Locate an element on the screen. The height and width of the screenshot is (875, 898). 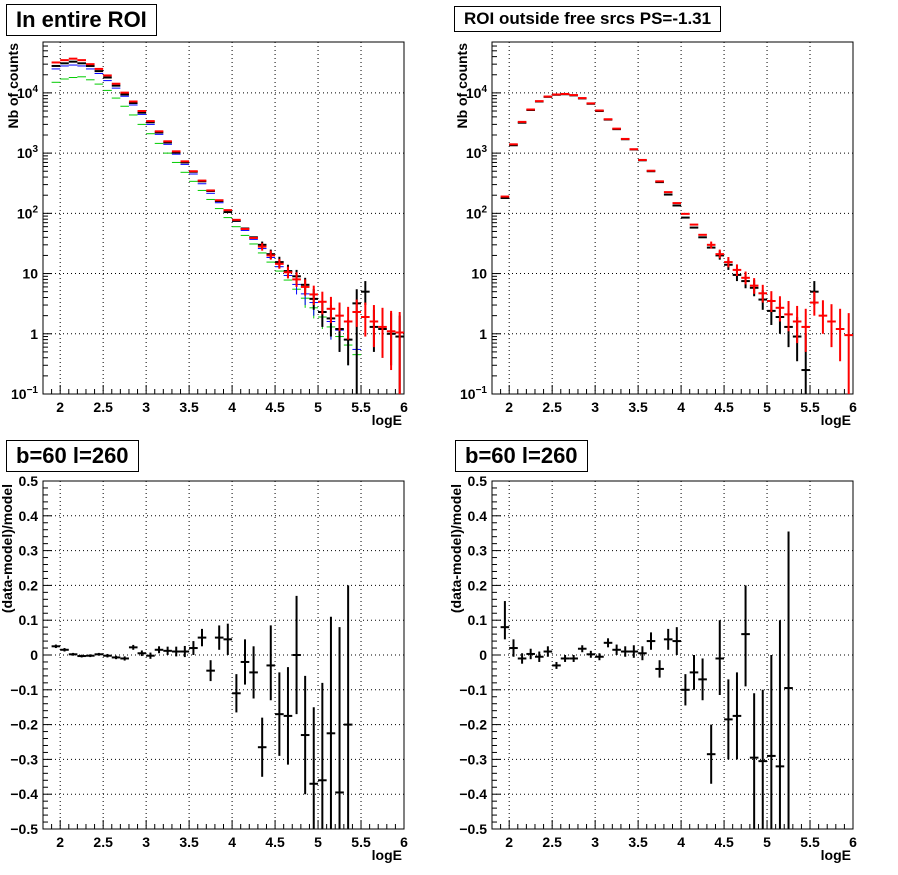
y-tick-label-exponent: −1 is located at coordinates (33, 390).